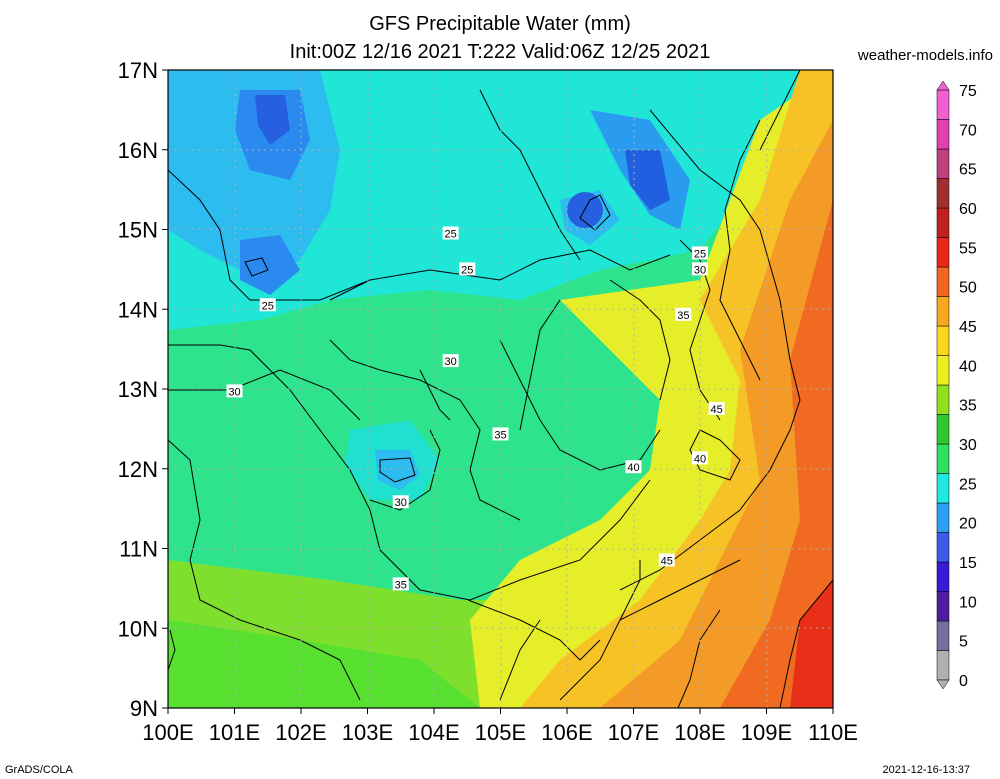 This screenshot has width=1000, height=779. Describe the element at coordinates (968, 248) in the screenshot. I see `colorbar-label: 55` at that location.